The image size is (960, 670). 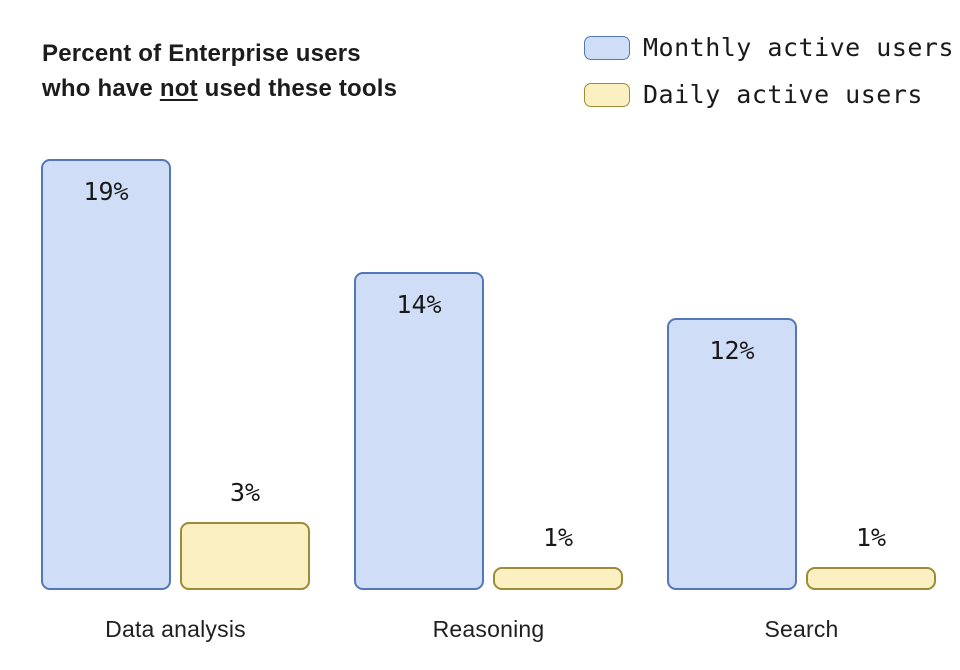 What do you see at coordinates (607, 48) in the screenshot?
I see `legend-swatch-monthly-icon` at bounding box center [607, 48].